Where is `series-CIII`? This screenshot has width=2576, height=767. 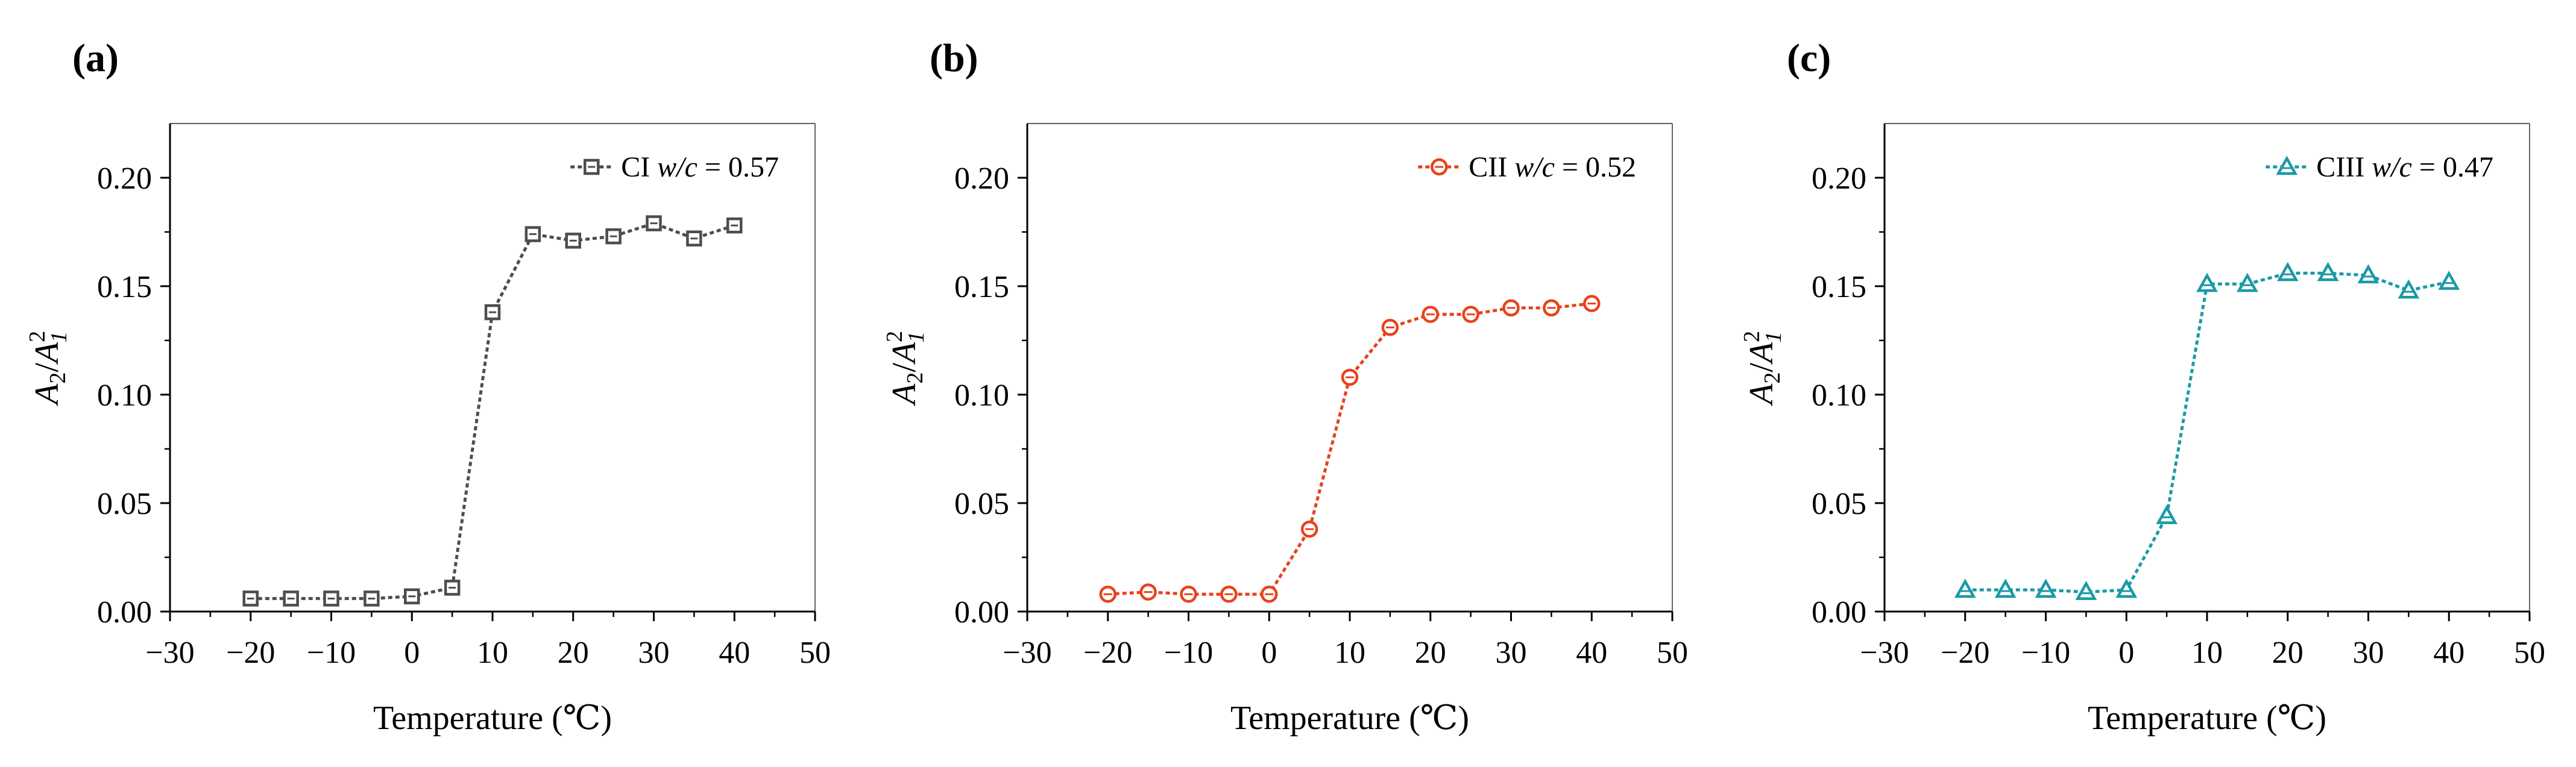 series-CIII is located at coordinates (2207, 430).